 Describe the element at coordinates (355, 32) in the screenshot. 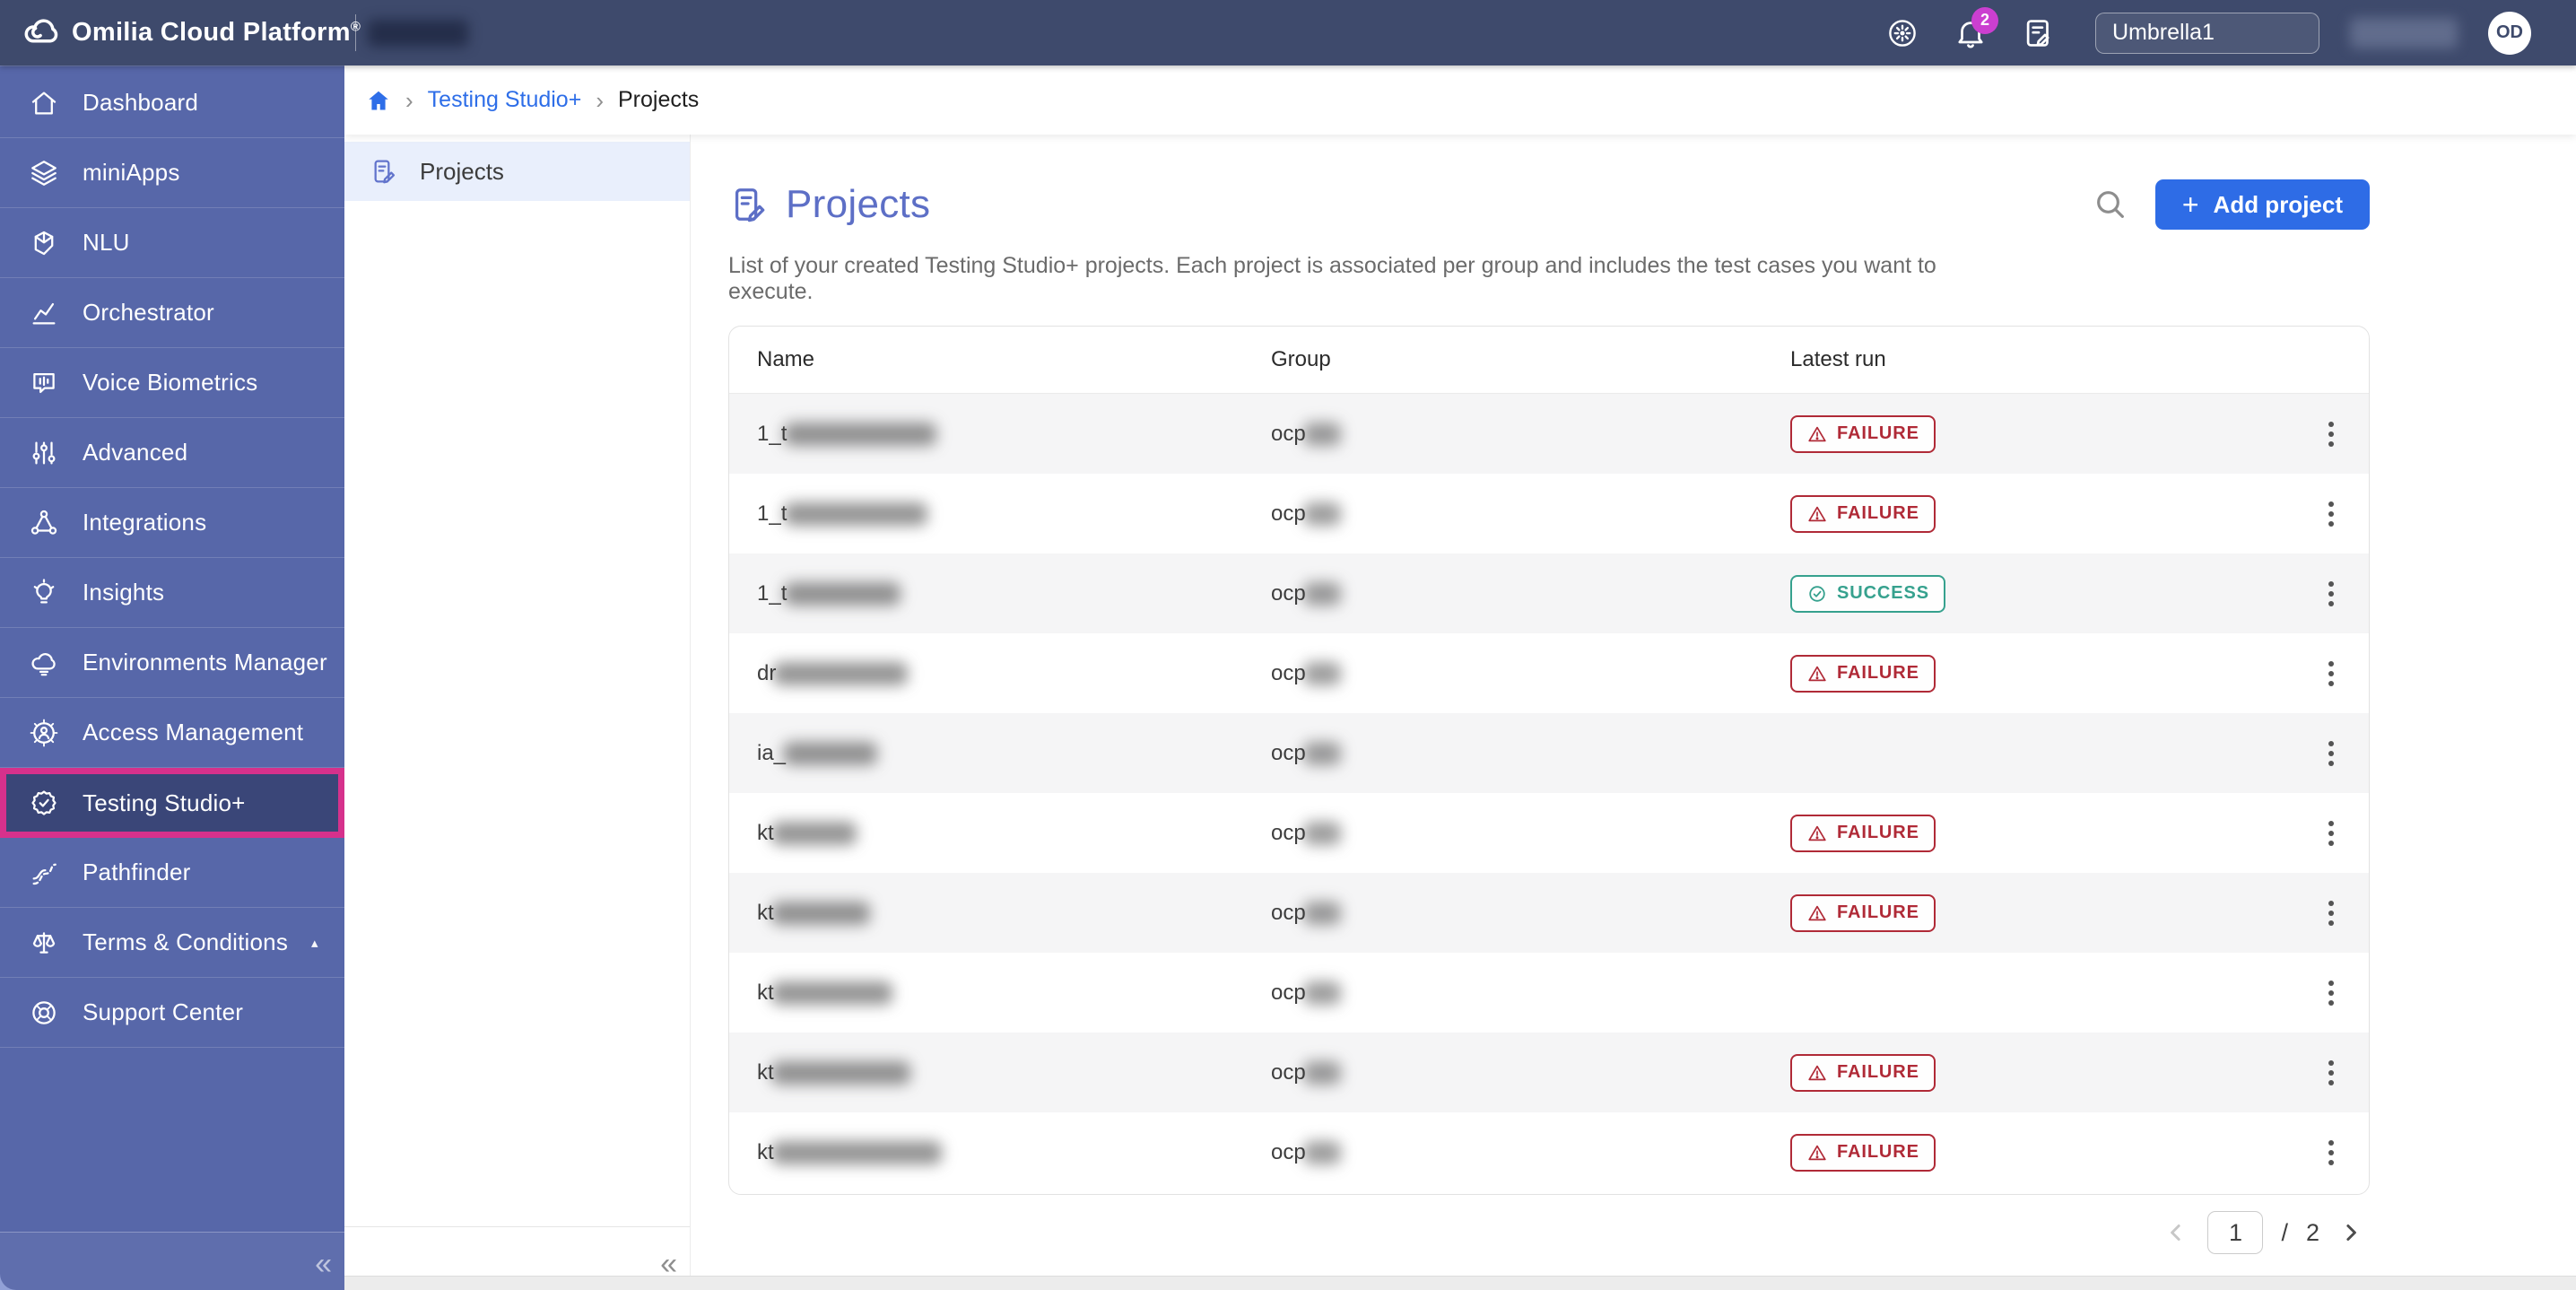

I see `topbar-divider` at that location.